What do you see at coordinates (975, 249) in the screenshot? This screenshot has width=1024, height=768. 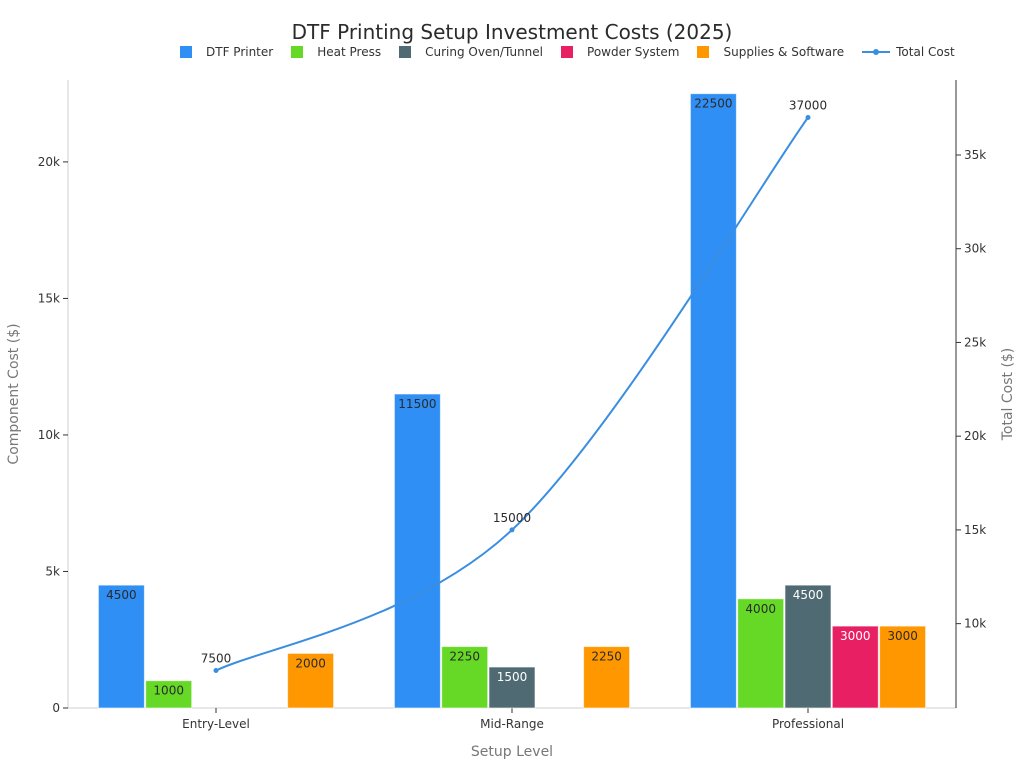 I see `y2-tick-label: 30k` at bounding box center [975, 249].